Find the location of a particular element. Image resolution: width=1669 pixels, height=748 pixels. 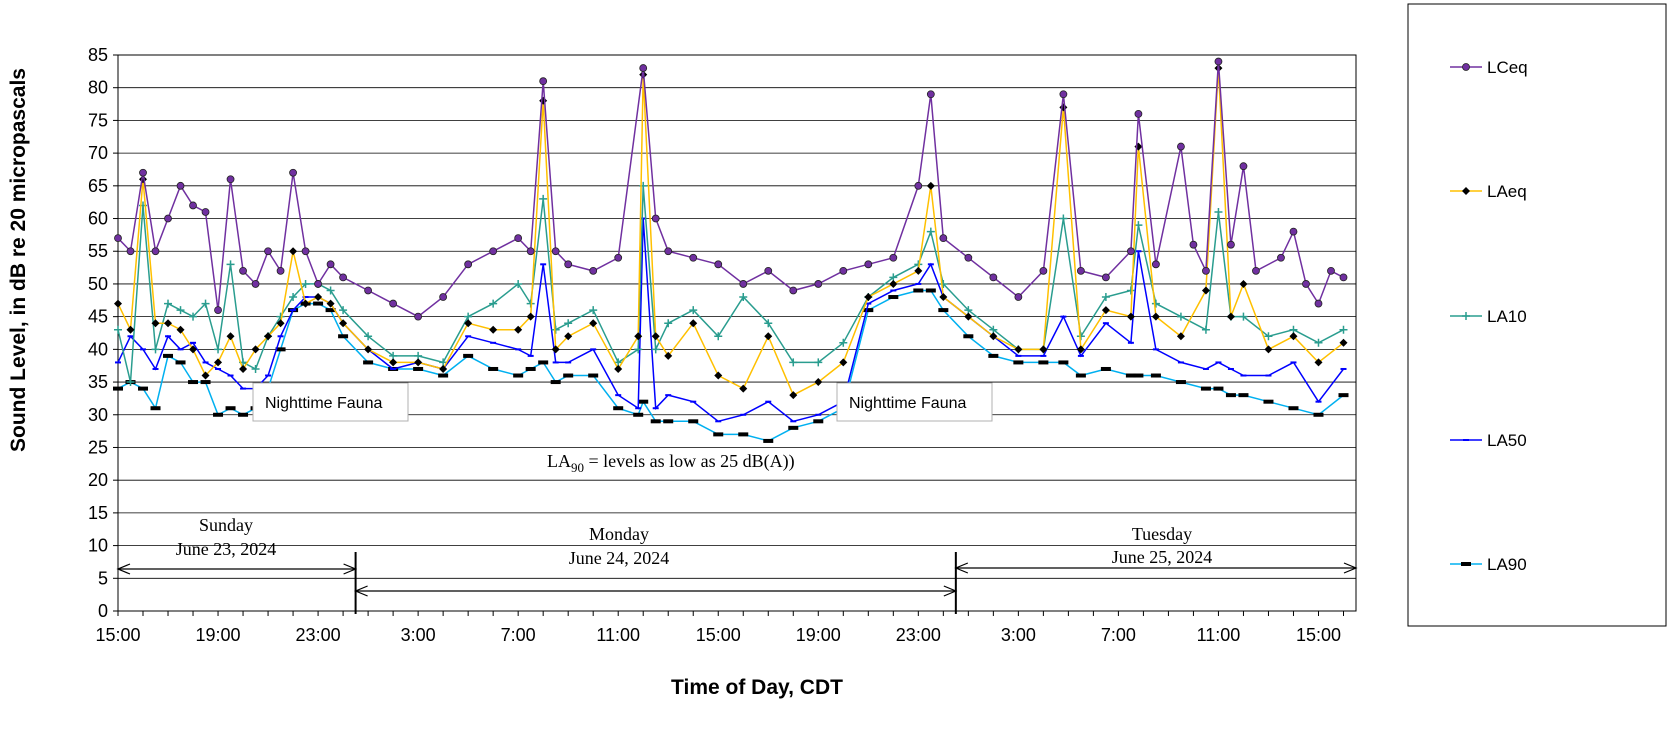

fauna-box-2: Nighttime Fauna is located at coordinates (914, 402).